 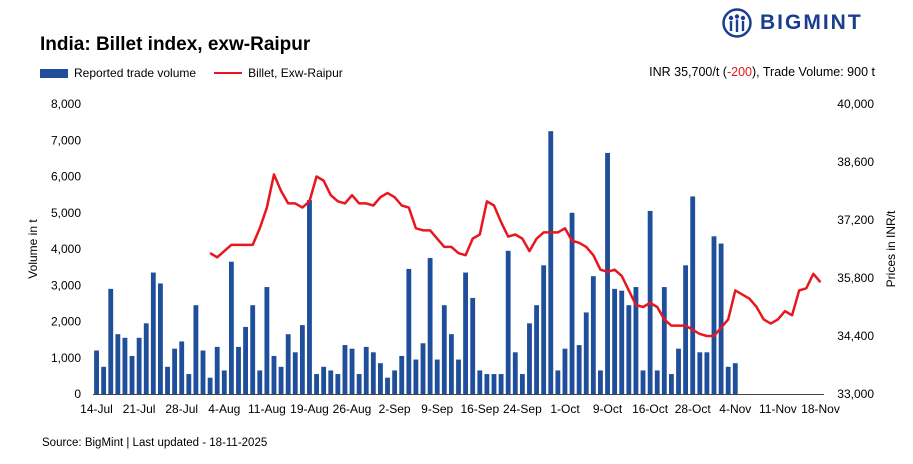 I want to click on x-tick-label: 9-Sep, so click(x=437, y=409).